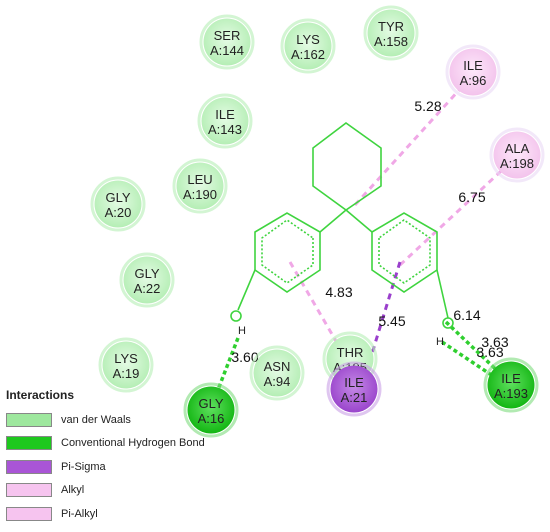 The height and width of the screenshot is (532, 550). I want to click on left-phenyl-inner, so click(287, 251).